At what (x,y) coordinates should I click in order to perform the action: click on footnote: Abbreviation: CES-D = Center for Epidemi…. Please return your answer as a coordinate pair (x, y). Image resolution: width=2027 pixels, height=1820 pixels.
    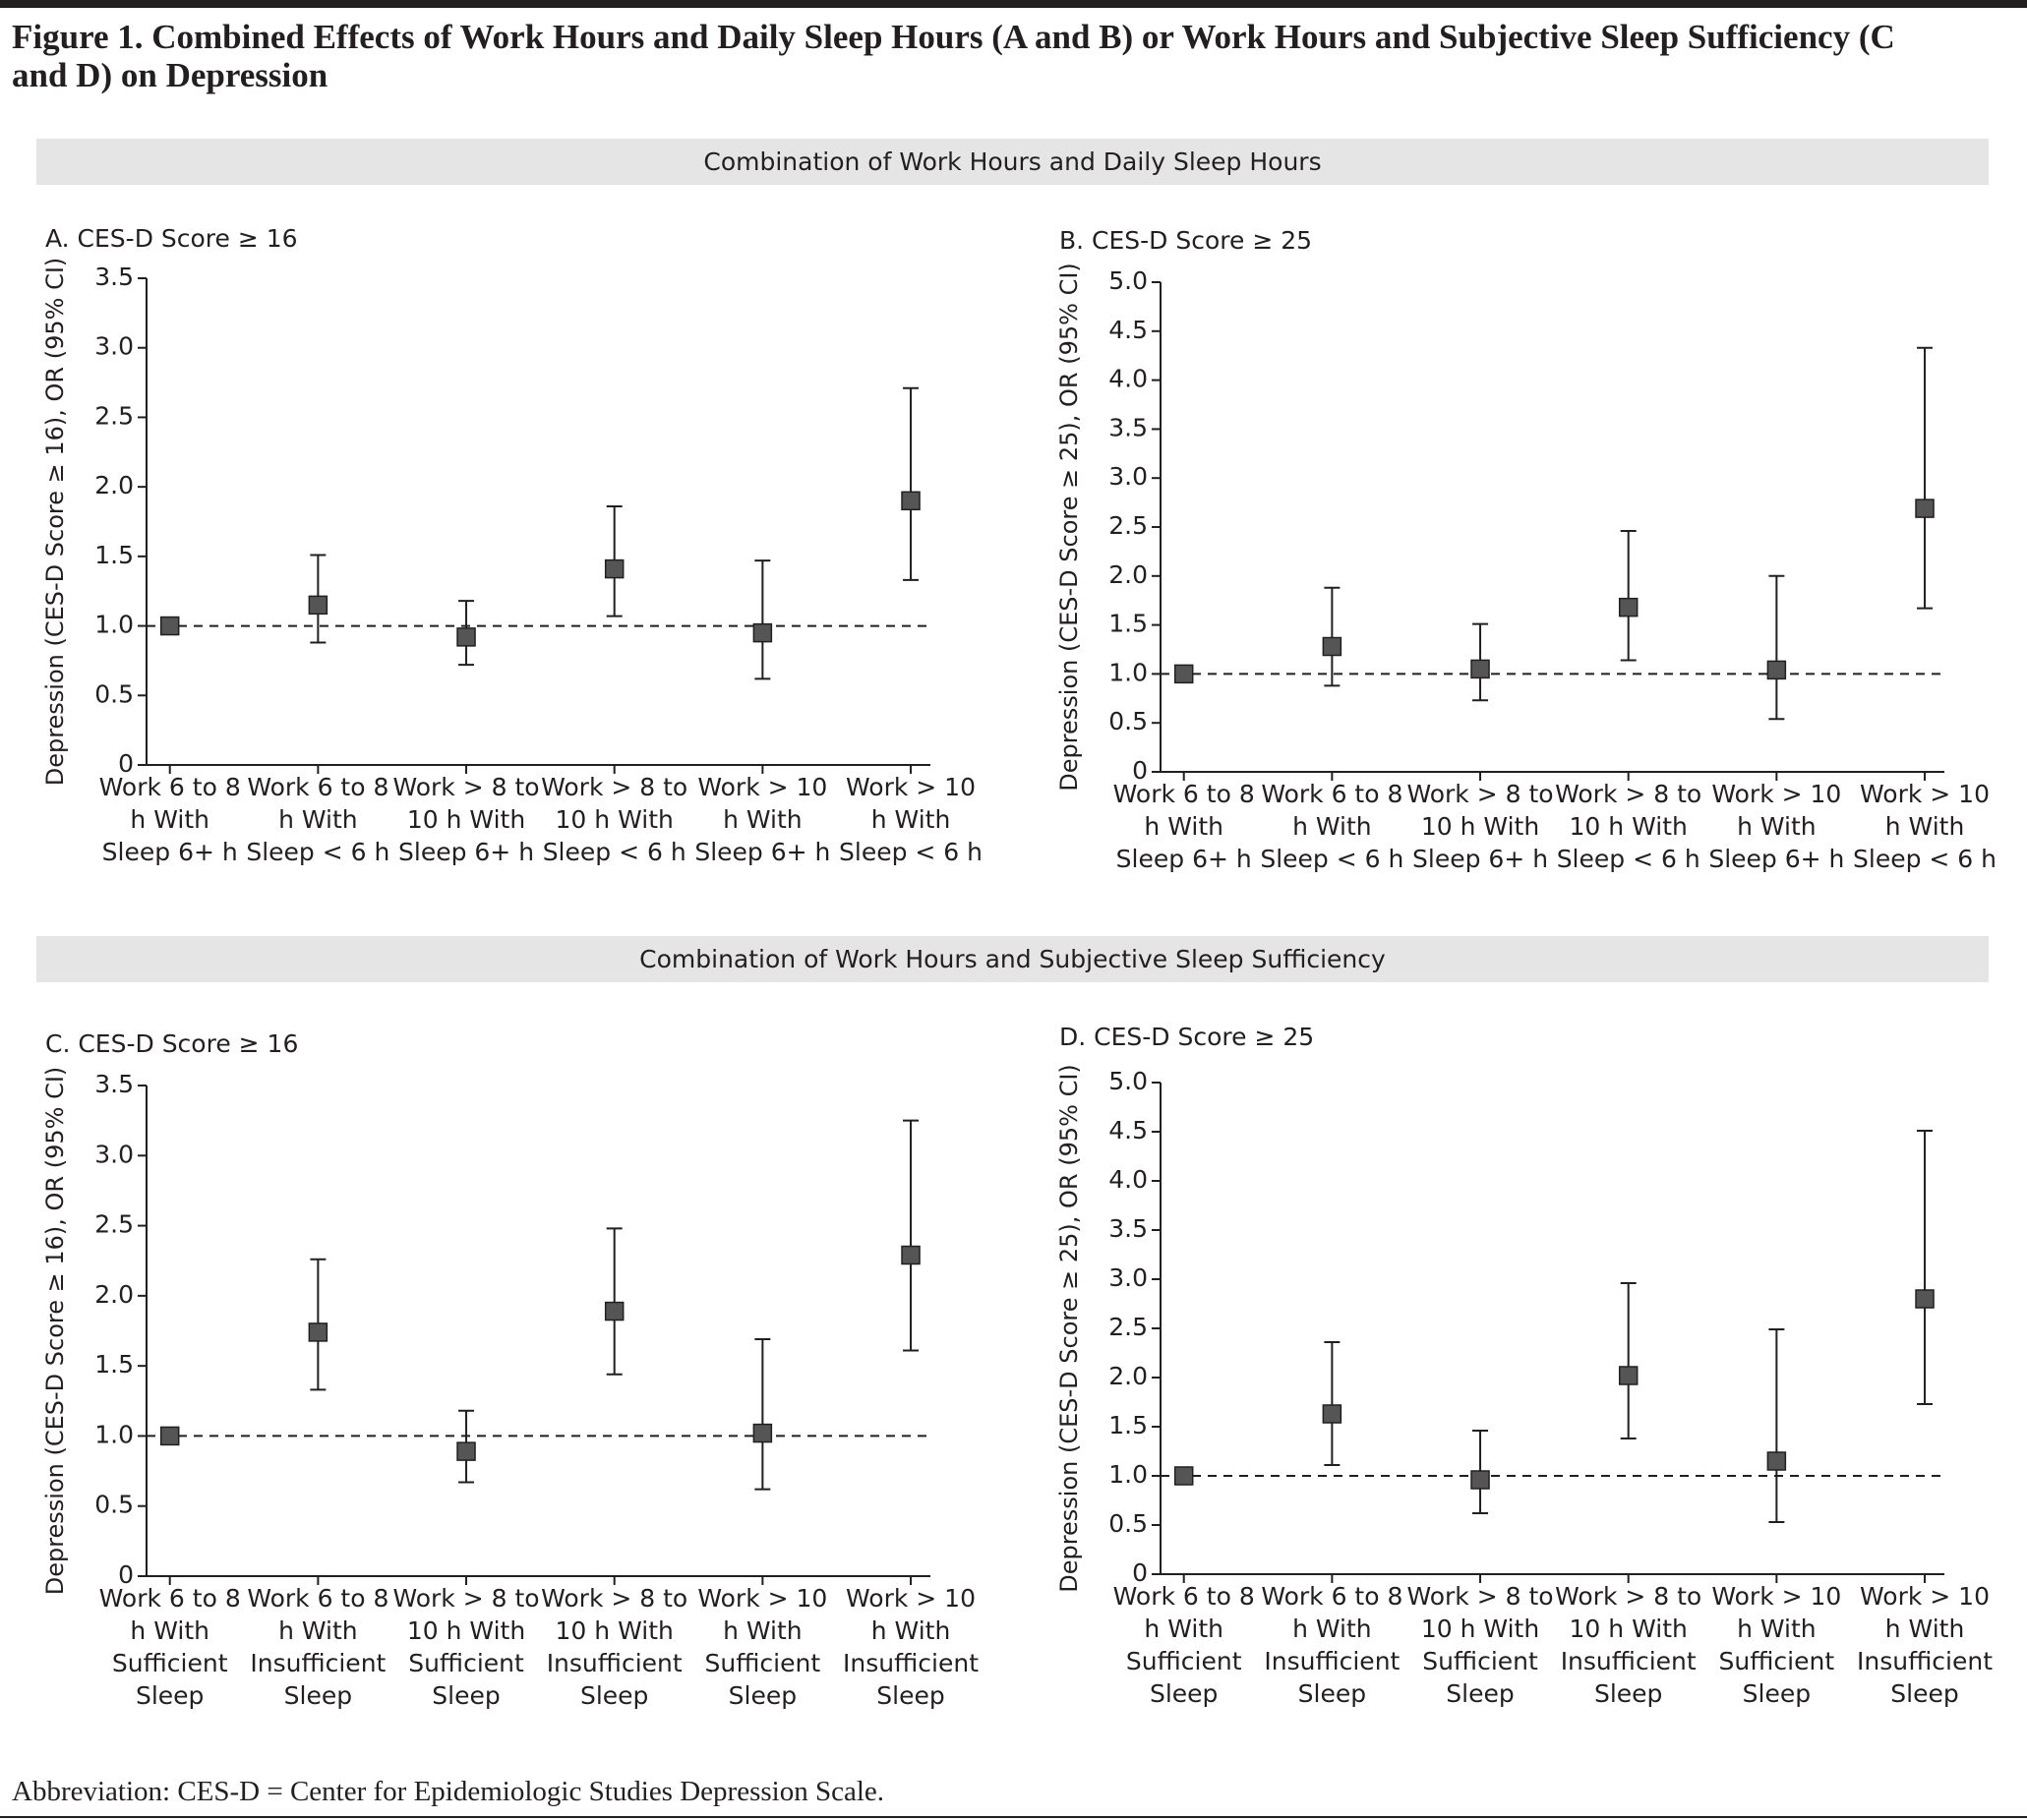
    Looking at the image, I should click on (448, 1791).